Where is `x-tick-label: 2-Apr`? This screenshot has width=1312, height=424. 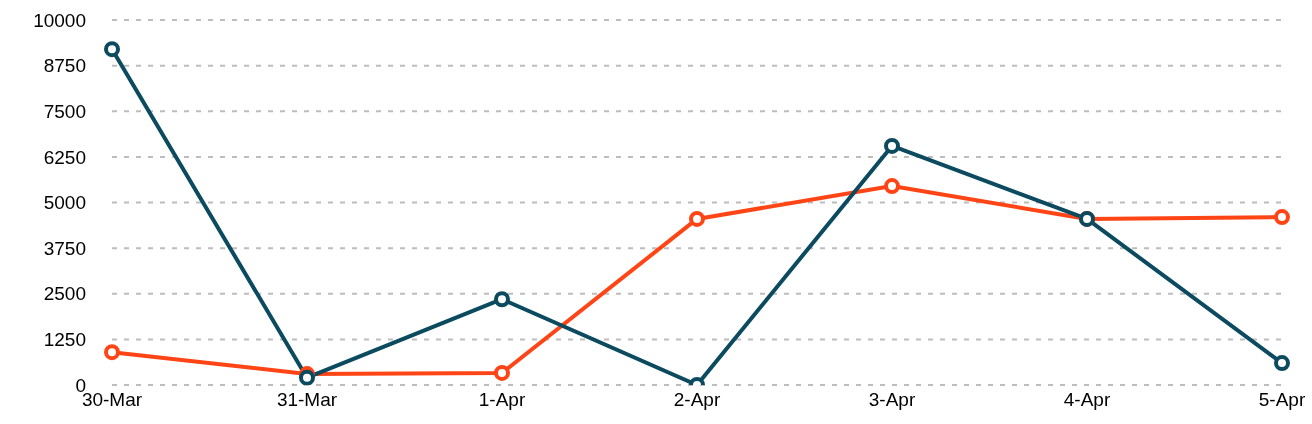
x-tick-label: 2-Apr is located at coordinates (697, 400).